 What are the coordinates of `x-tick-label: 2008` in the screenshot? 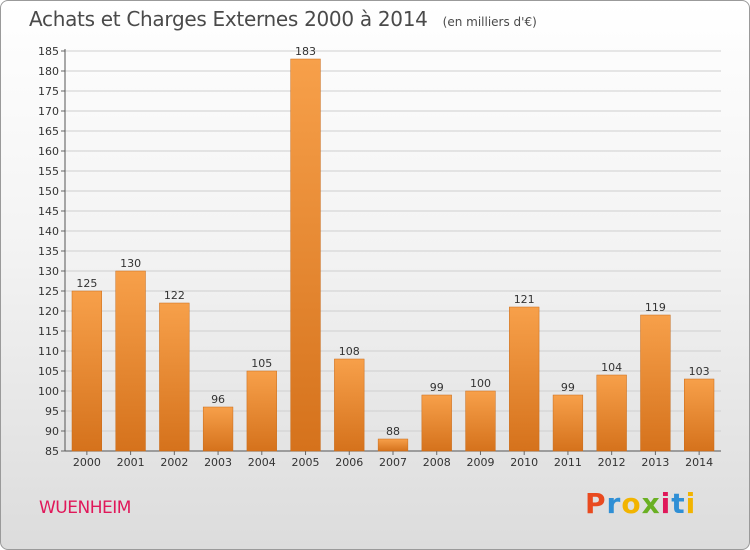 It's located at (437, 462).